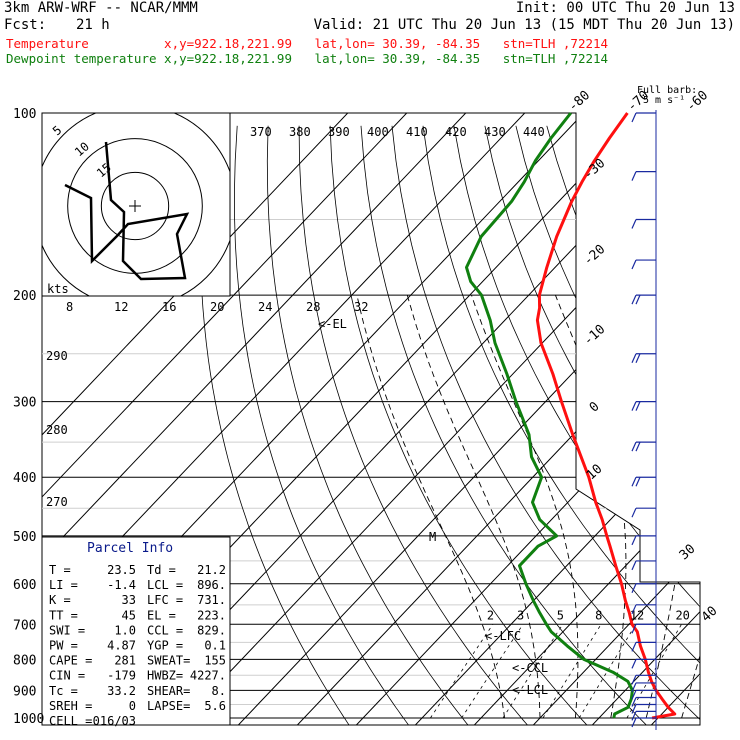 This screenshot has width=740, height=740. I want to click on parcel-param-label: SWI =, so click(67, 630).